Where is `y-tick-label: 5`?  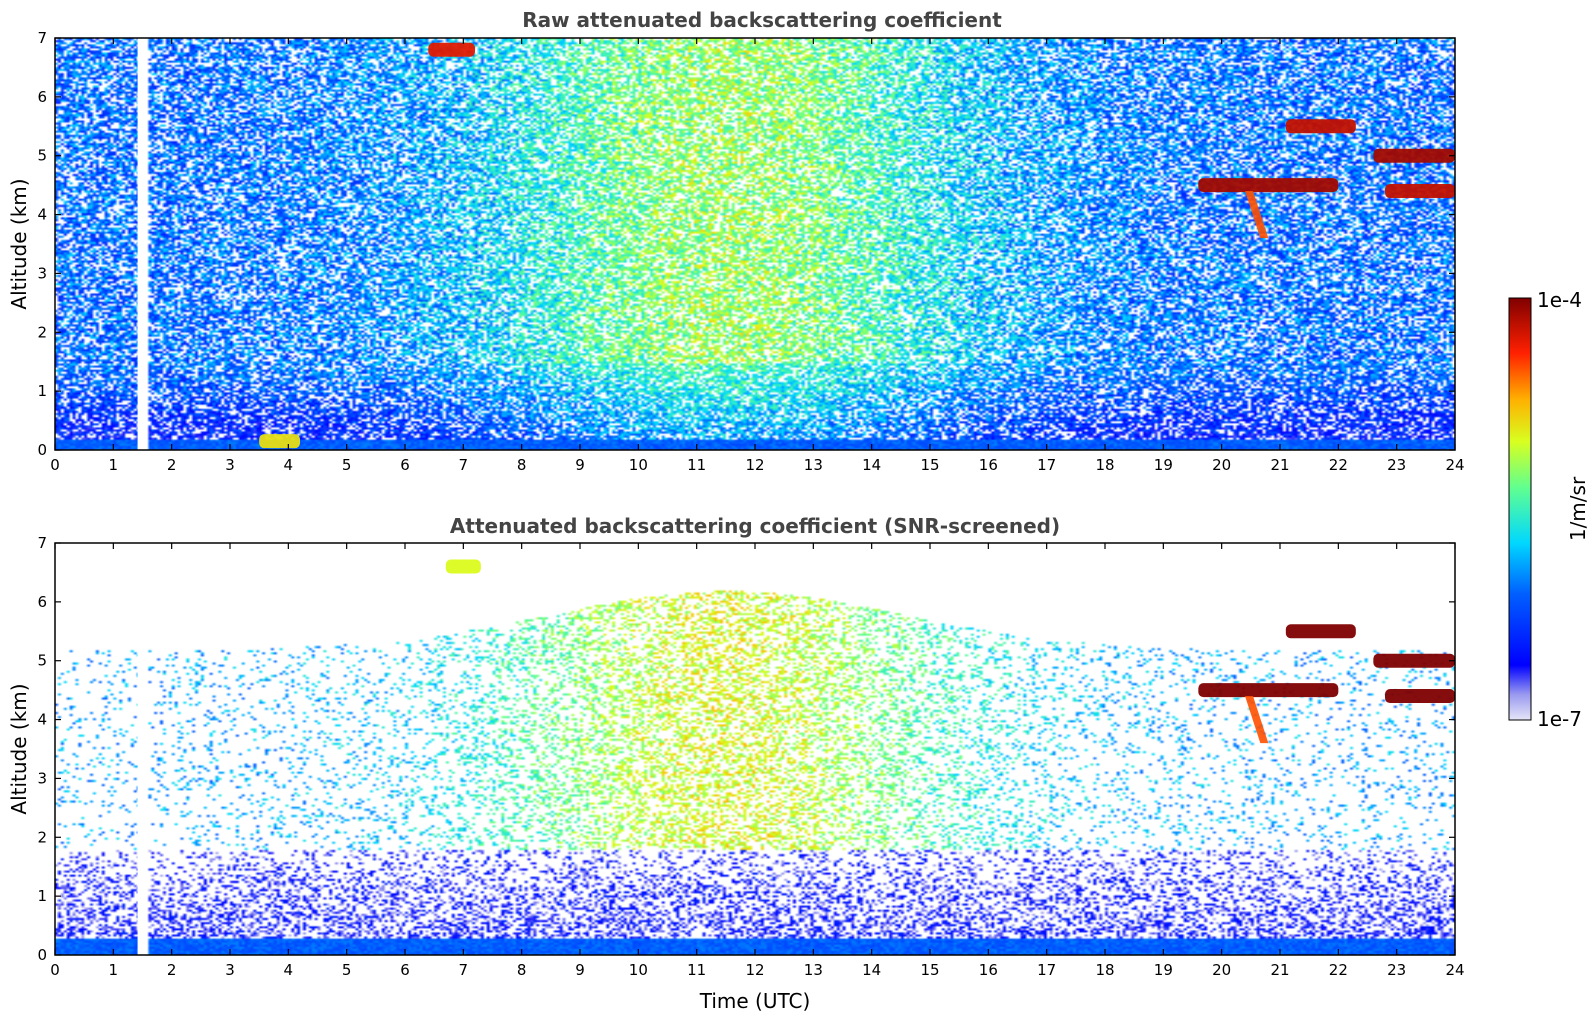 y-tick-label: 5 is located at coordinates (42, 156).